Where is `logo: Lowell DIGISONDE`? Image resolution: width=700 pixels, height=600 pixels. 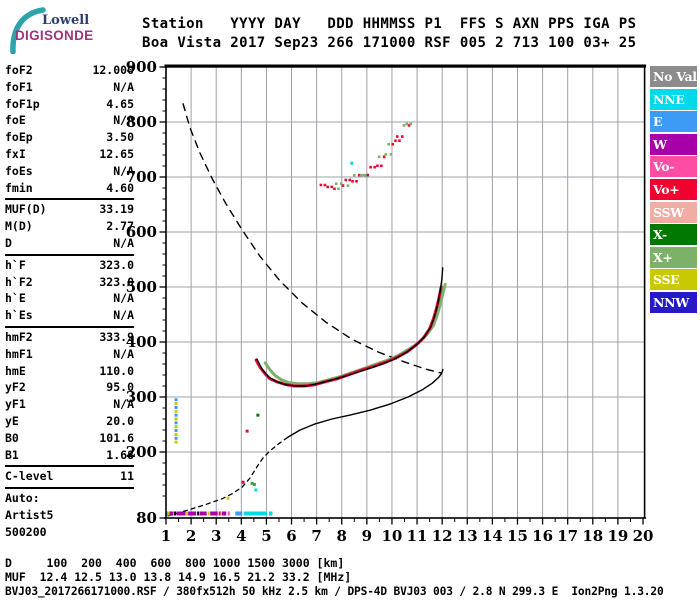
logo: Lowell DIGISONDE is located at coordinates (72, 30).